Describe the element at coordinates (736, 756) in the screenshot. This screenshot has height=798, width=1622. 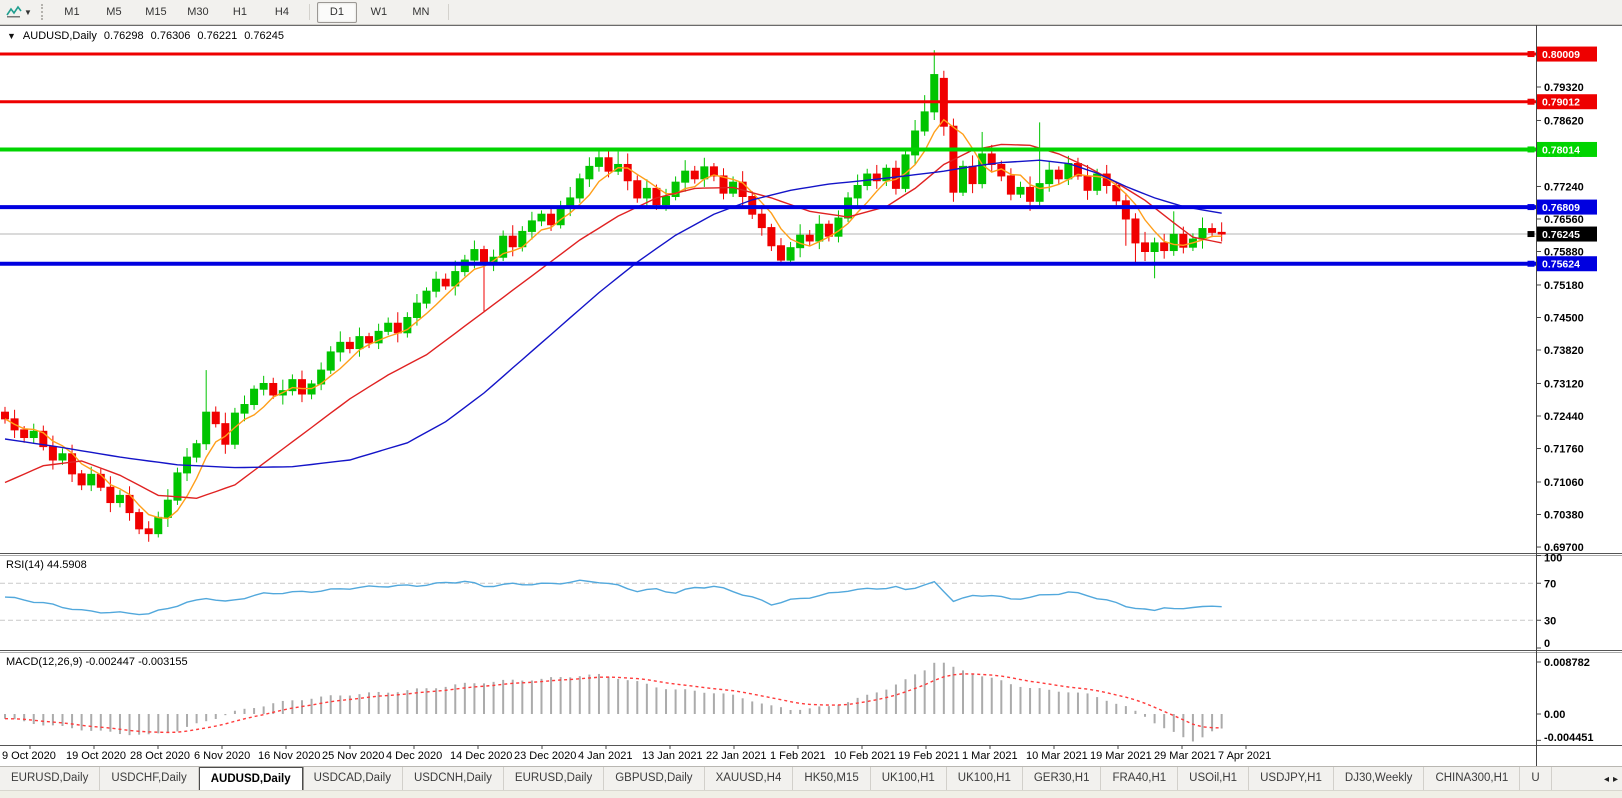
I see `date-label: 22 Jan 2021` at that location.